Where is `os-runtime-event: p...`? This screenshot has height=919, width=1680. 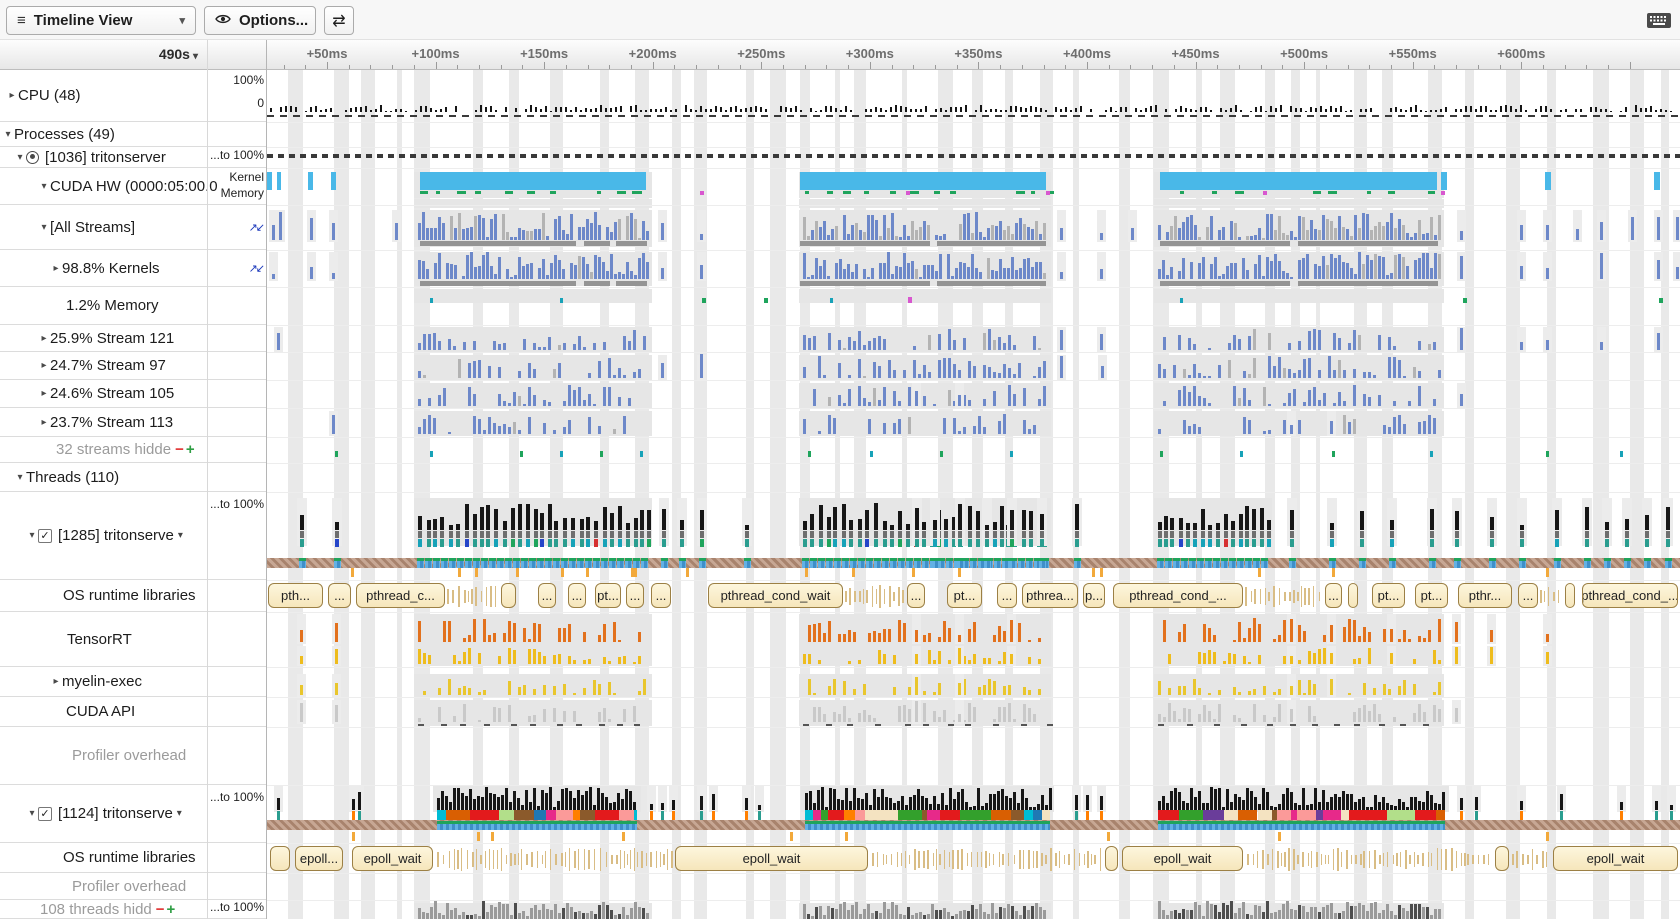 os-runtime-event: p... is located at coordinates (1094, 595).